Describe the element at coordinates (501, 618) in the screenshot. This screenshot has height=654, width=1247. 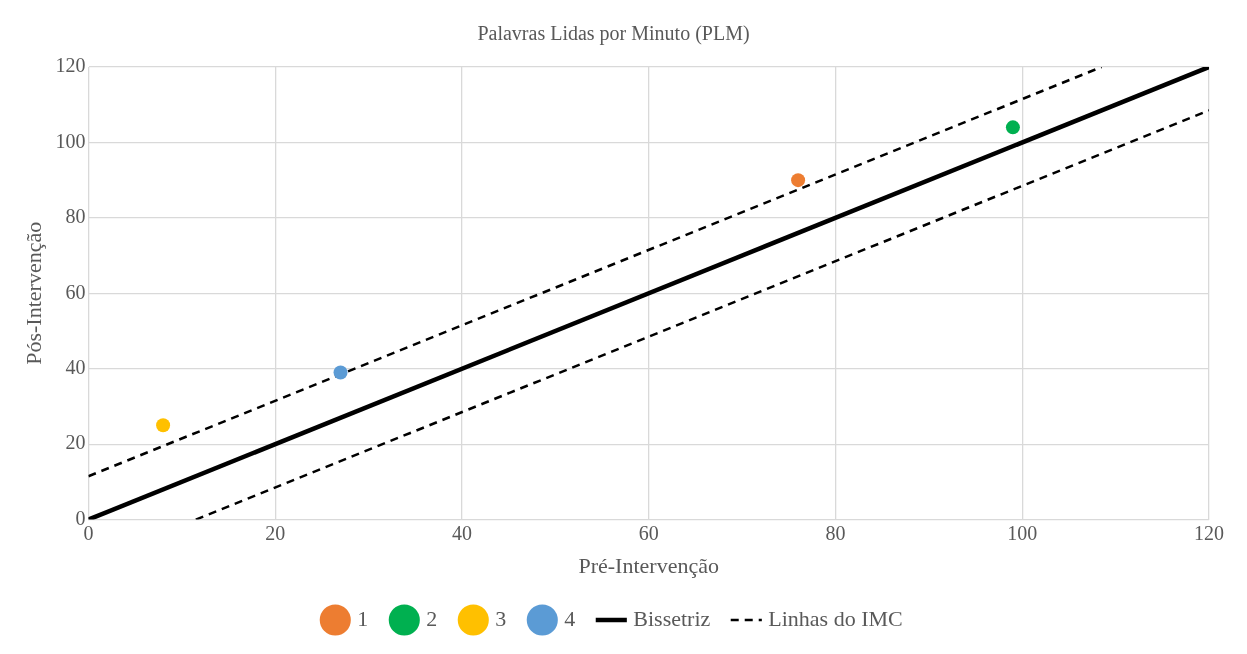
I see `legend-label: 3` at that location.